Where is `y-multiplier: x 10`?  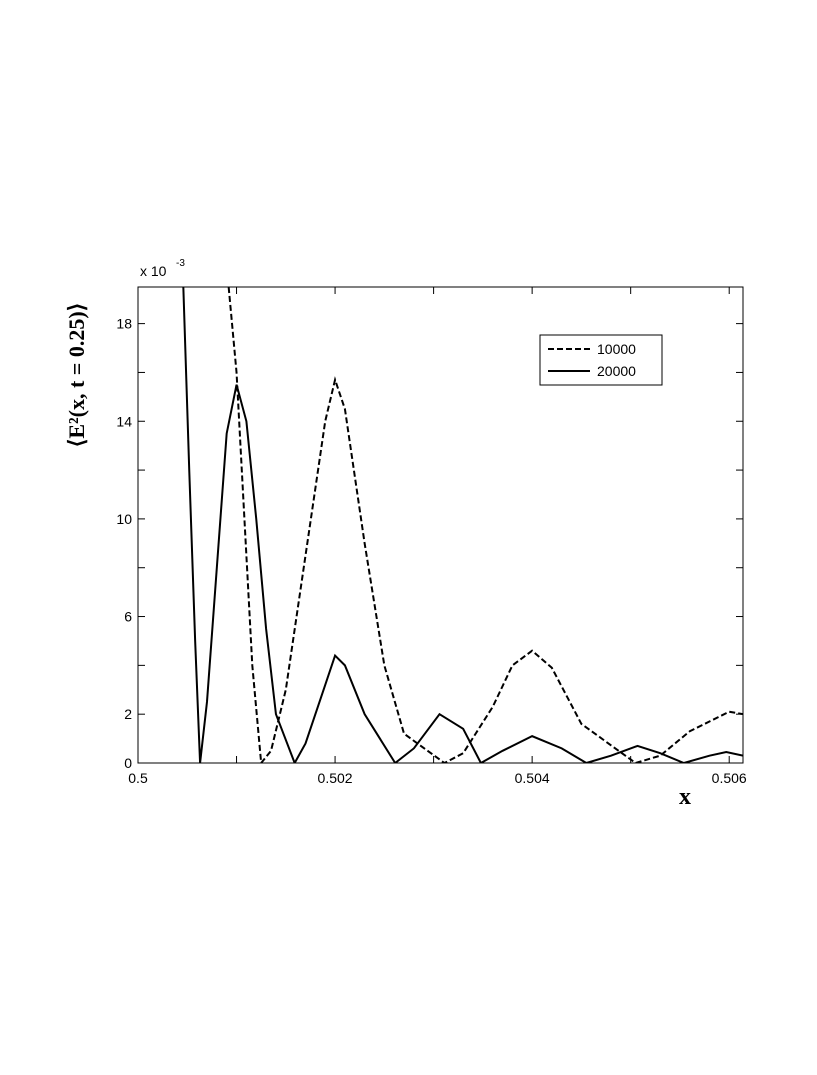 y-multiplier: x 10 is located at coordinates (153, 271).